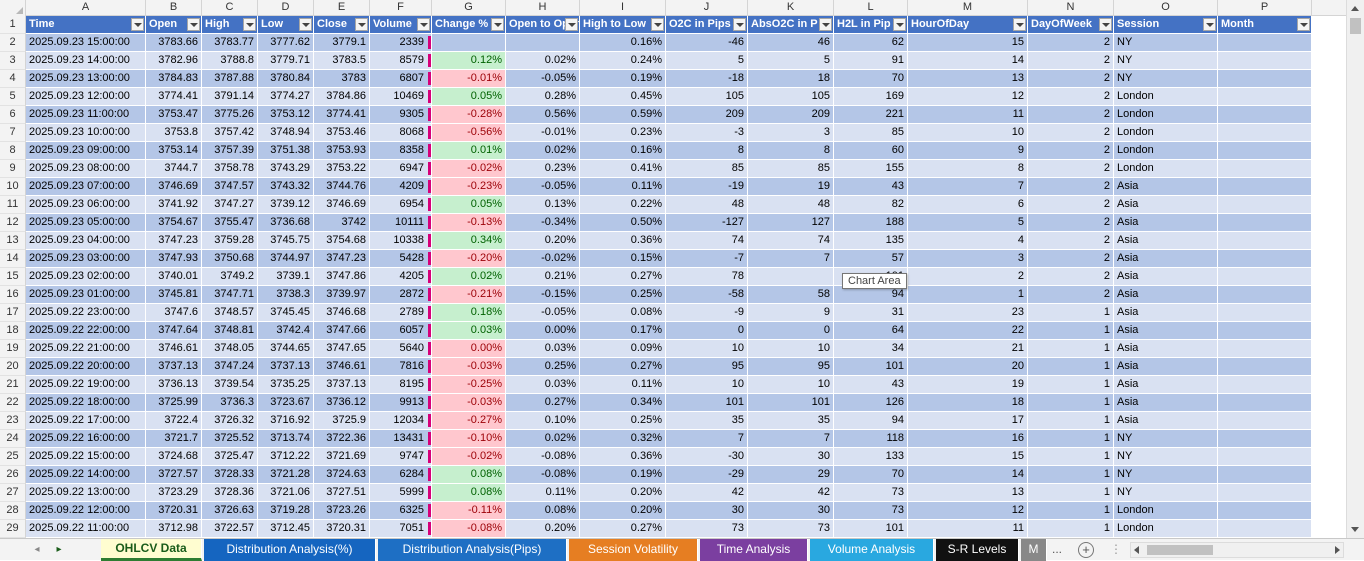 Image resolution: width=1364 pixels, height=561 pixels. Describe the element at coordinates (174, 331) in the screenshot. I see `cell: 3747.64` at that location.